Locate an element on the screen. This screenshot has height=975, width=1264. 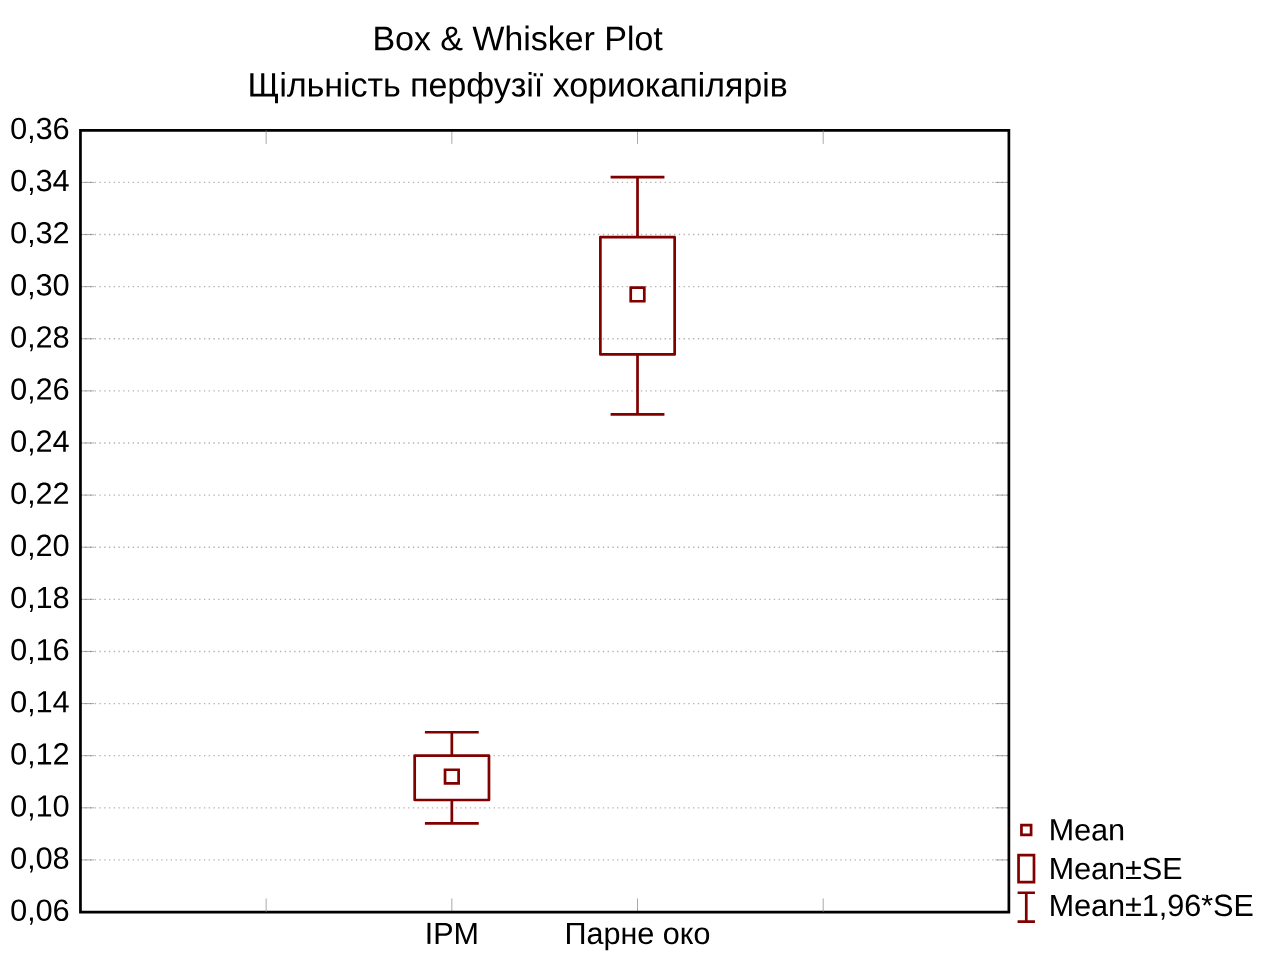
y-tick-label: 0,20 is located at coordinates (40, 547).